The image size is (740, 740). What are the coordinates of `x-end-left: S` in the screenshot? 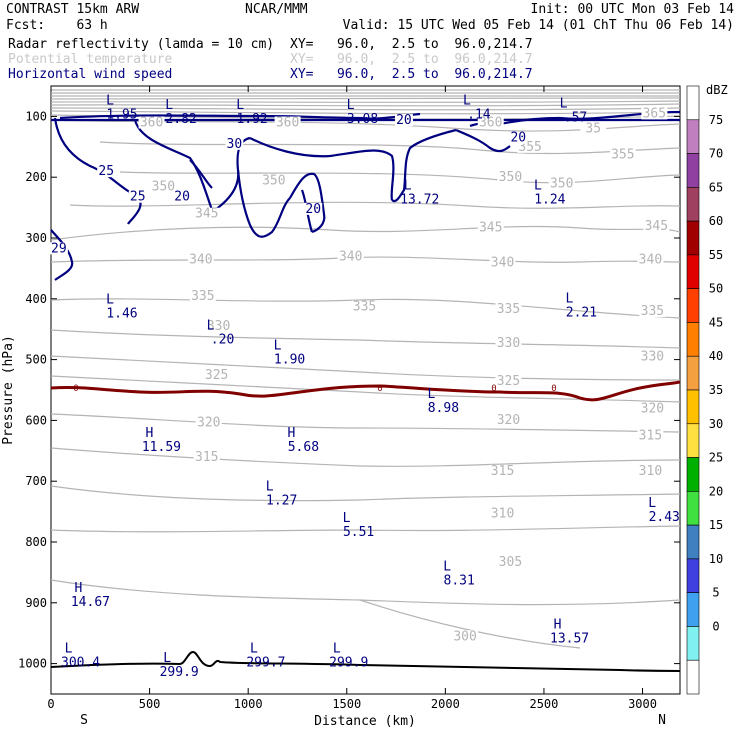 It's located at (84, 720).